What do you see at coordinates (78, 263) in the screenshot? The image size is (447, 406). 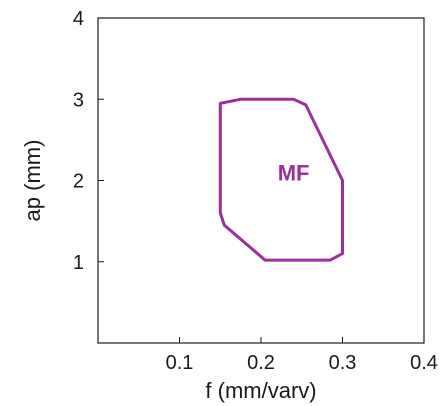 I see `y-tick-label: 1` at bounding box center [78, 263].